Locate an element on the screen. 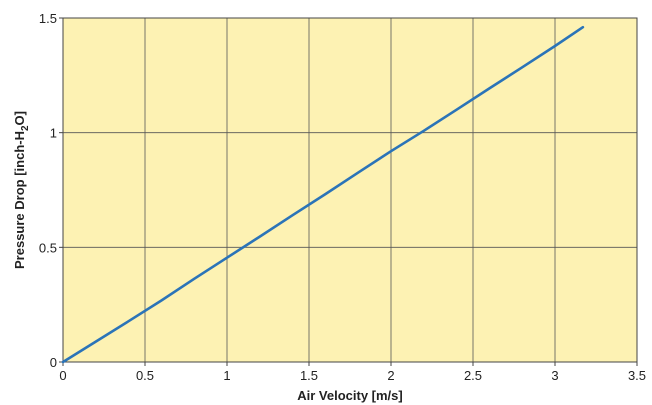 This screenshot has height=405, width=652. x-axis-ticks: 0 0.5 1 1.5 2 2.5 3 3.5 is located at coordinates (352, 372).